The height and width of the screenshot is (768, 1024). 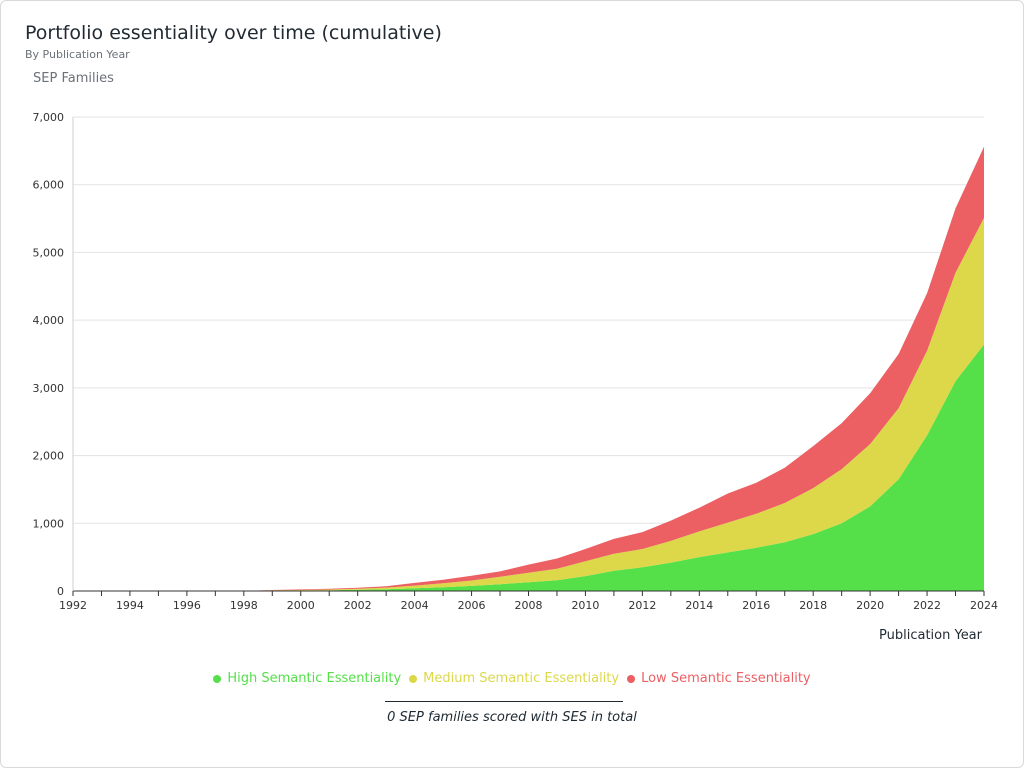 What do you see at coordinates (726, 678) in the screenshot?
I see `legend-label: Low Semantic Essentiality` at bounding box center [726, 678].